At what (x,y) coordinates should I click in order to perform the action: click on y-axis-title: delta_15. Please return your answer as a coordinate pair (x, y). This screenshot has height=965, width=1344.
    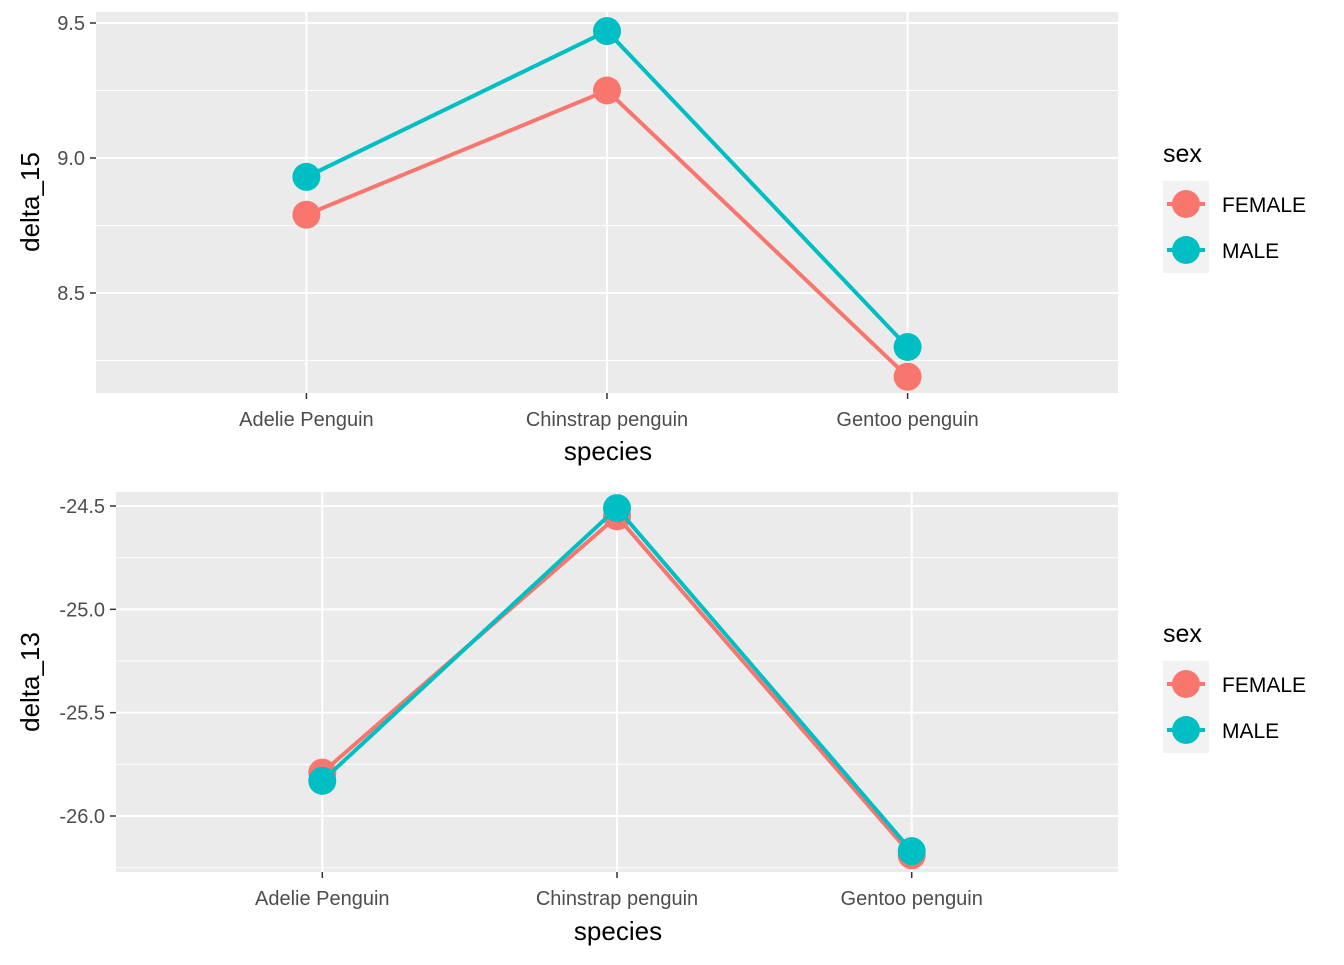
    Looking at the image, I should click on (30, 202).